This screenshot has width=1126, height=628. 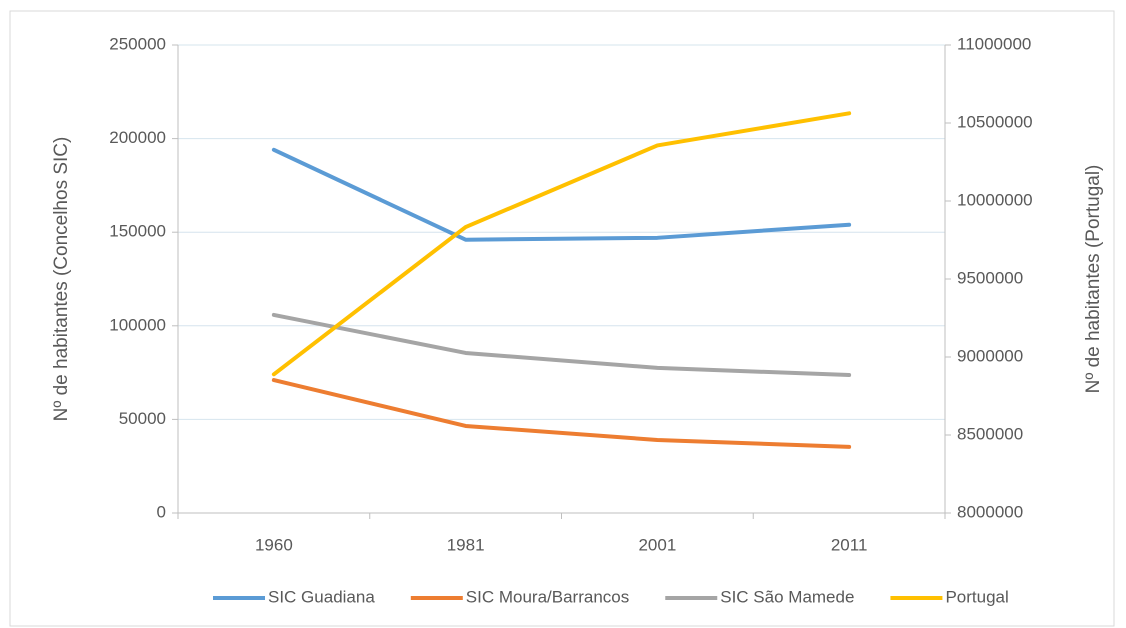 I want to click on x-tick-label: 1981, so click(x=466, y=544).